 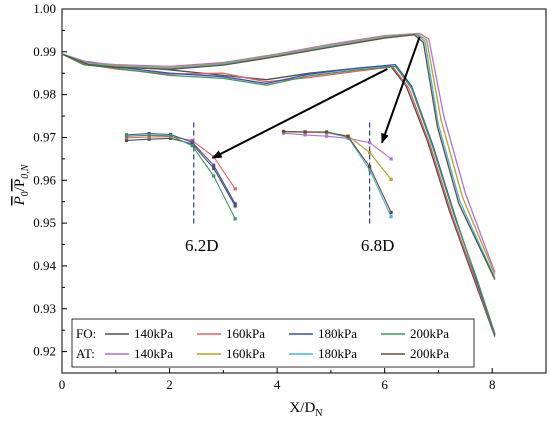 What do you see at coordinates (44, 179) in the screenshot?
I see `y-tick-label: 0.96` at bounding box center [44, 179].